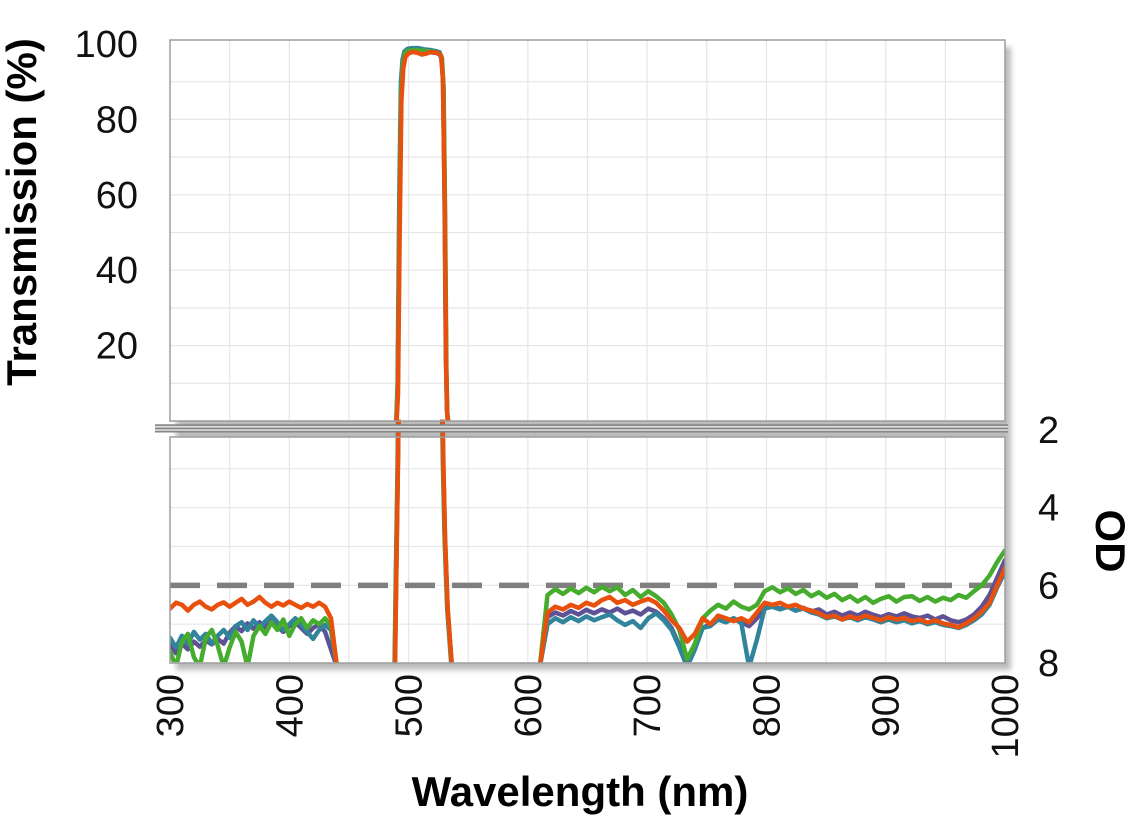 The width and height of the screenshot is (1138, 831). I want to click on y-right-tick-label: 2, so click(1048, 431).